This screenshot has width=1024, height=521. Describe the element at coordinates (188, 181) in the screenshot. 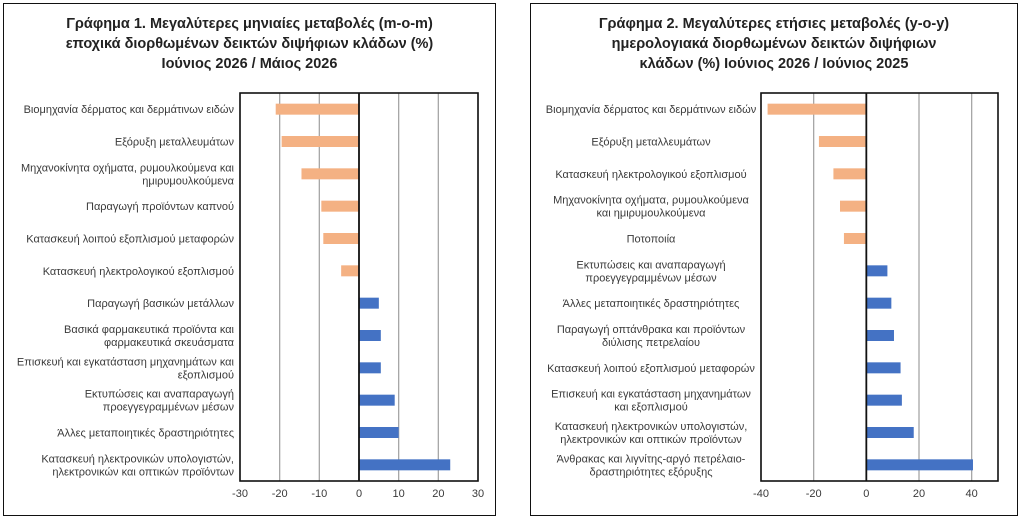

I see `category-label: ημιρυμουλκούμενα` at that location.